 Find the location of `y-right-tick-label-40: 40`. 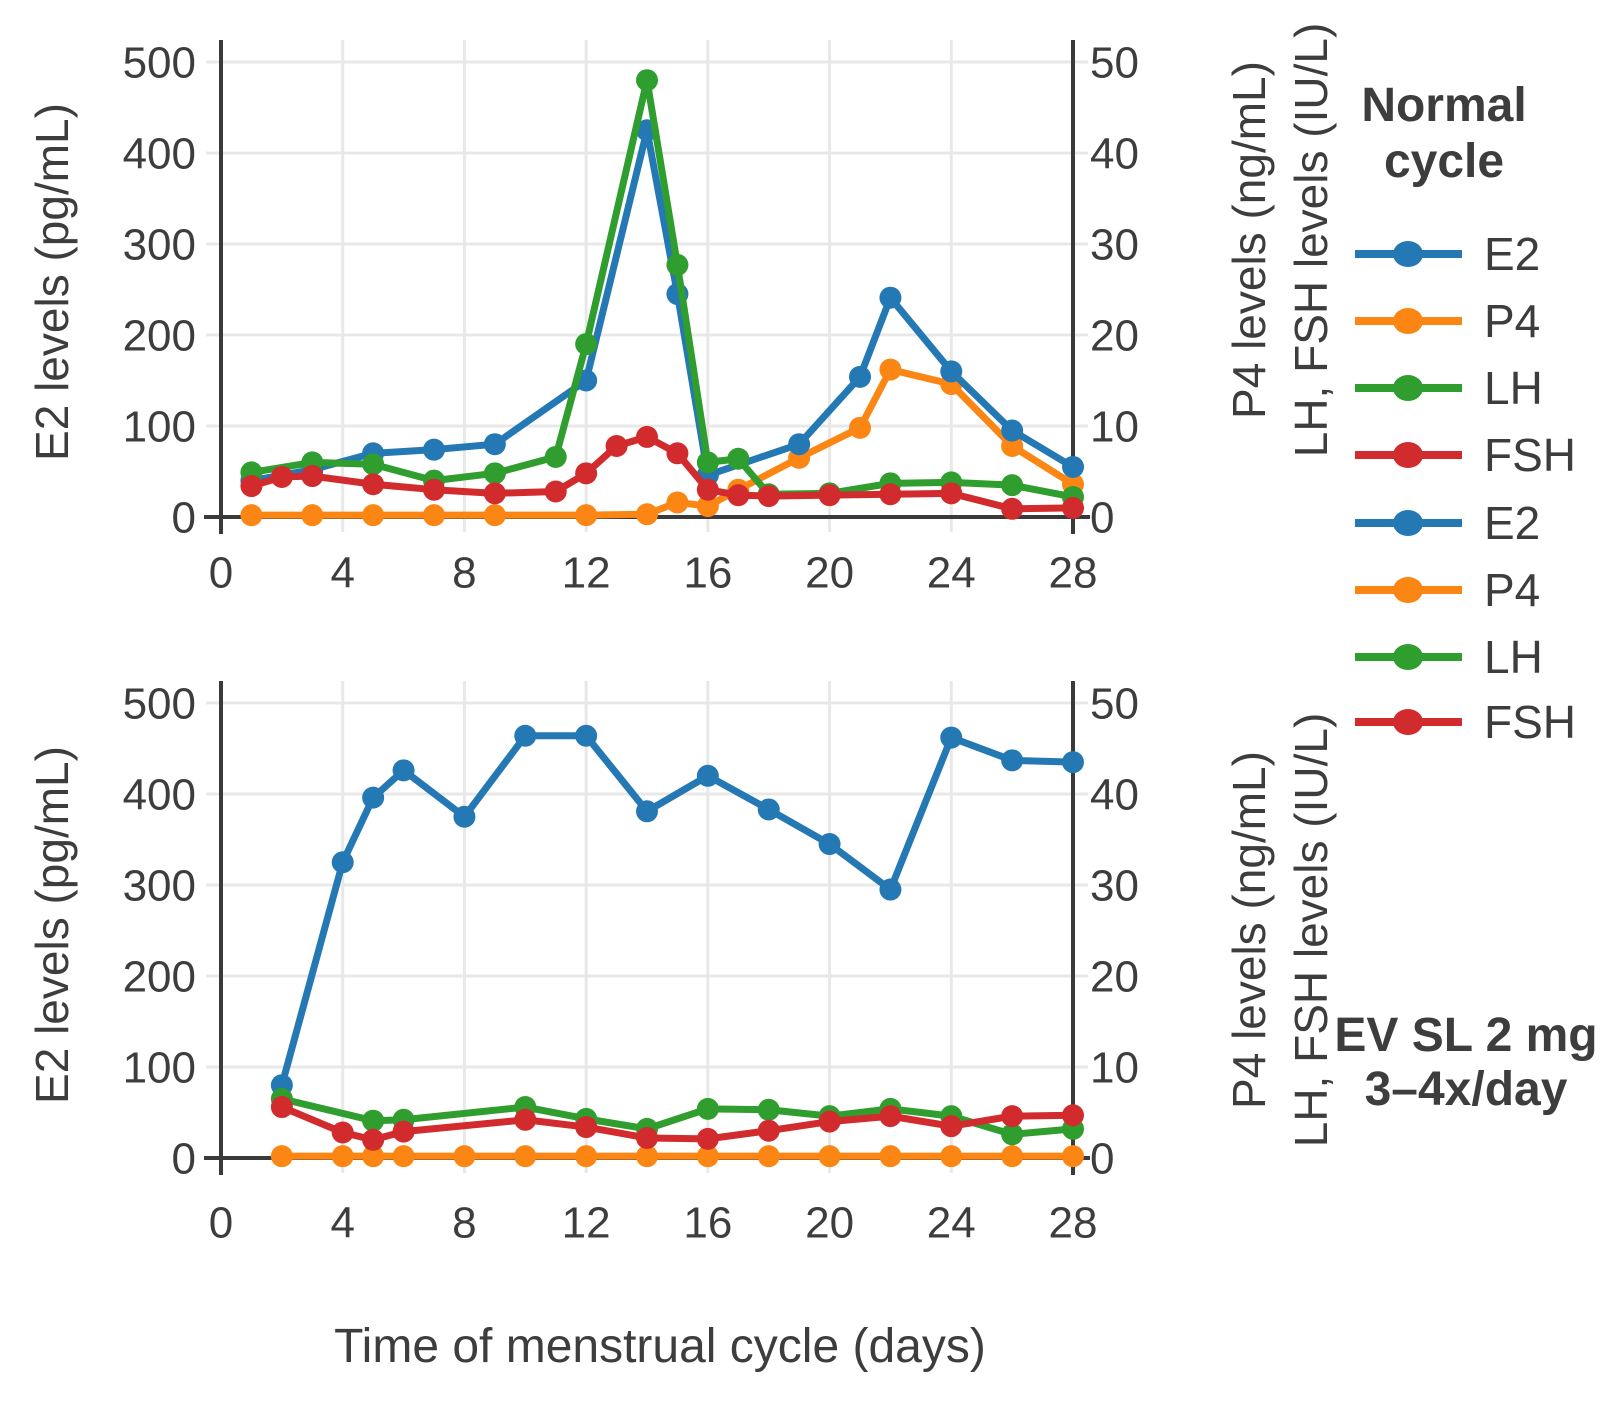

y-right-tick-label-40: 40 is located at coordinates (1114, 153).